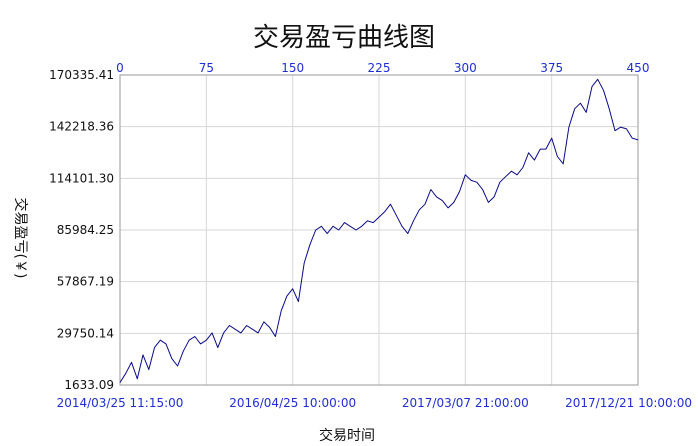 Image resolution: width=698 pixels, height=446 pixels. Describe the element at coordinates (20, 238) in the screenshot. I see `y-axis-label: 交易盈亏(￥)` at that location.